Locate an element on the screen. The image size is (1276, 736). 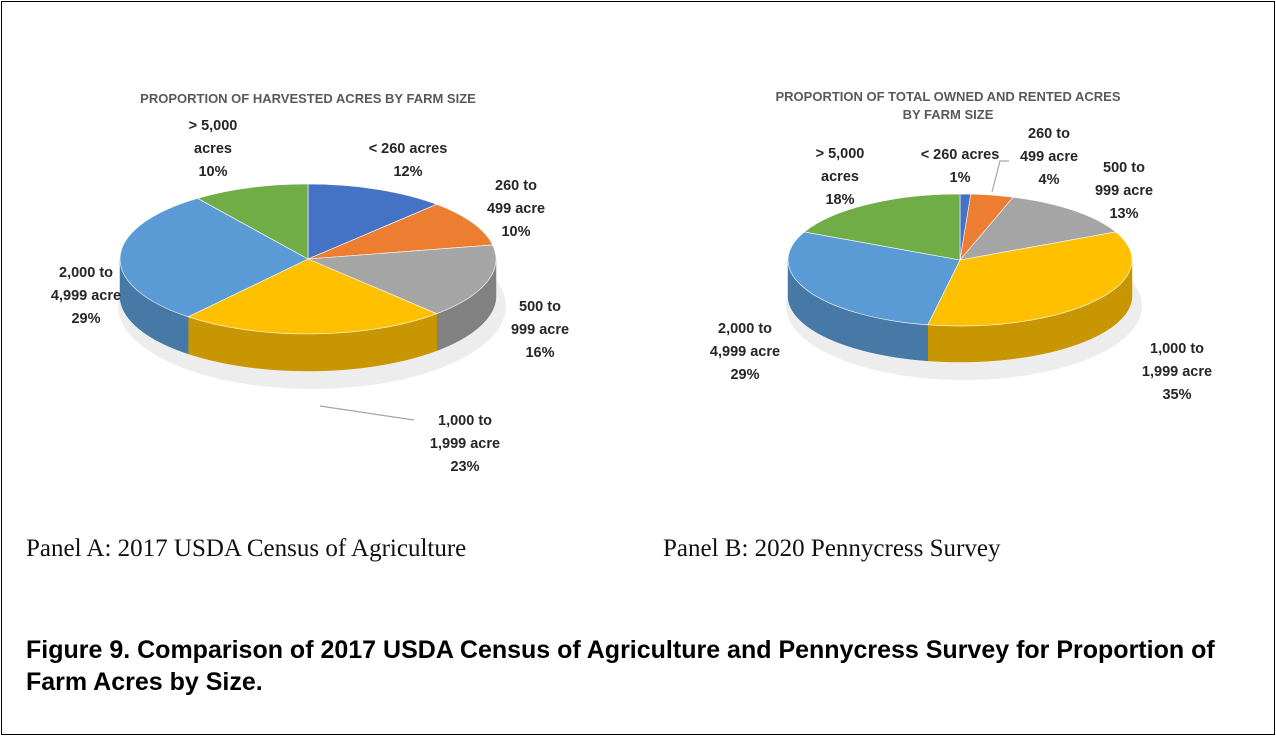
data-label-1-2: 500 to 999 acre 13% is located at coordinates (1124, 191).